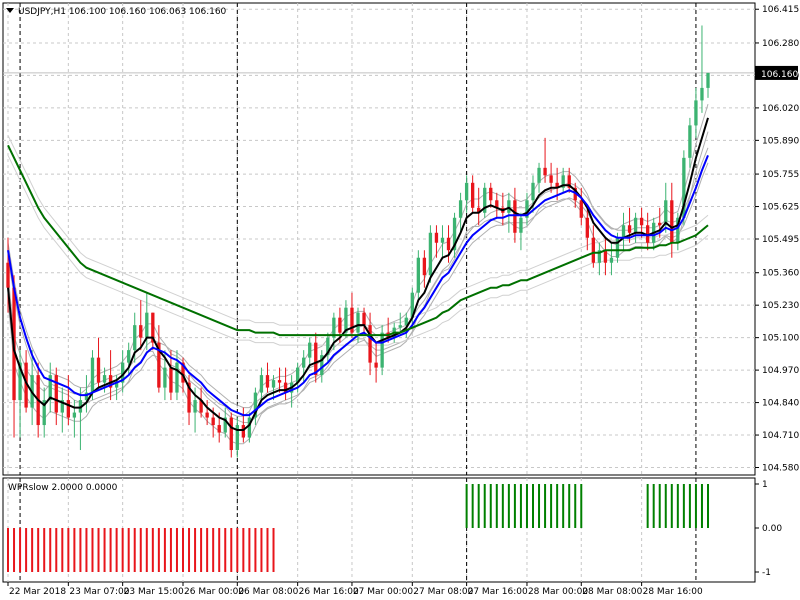 This screenshot has height=600, width=800. What do you see at coordinates (780, 10) in the screenshot?
I see `y-tick-label: 106.415` at bounding box center [780, 10].